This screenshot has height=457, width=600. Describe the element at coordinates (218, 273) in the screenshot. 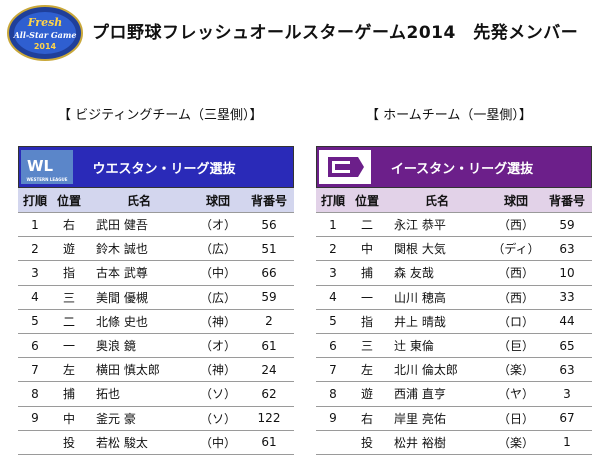

I see `team-cell: （中）` at that location.